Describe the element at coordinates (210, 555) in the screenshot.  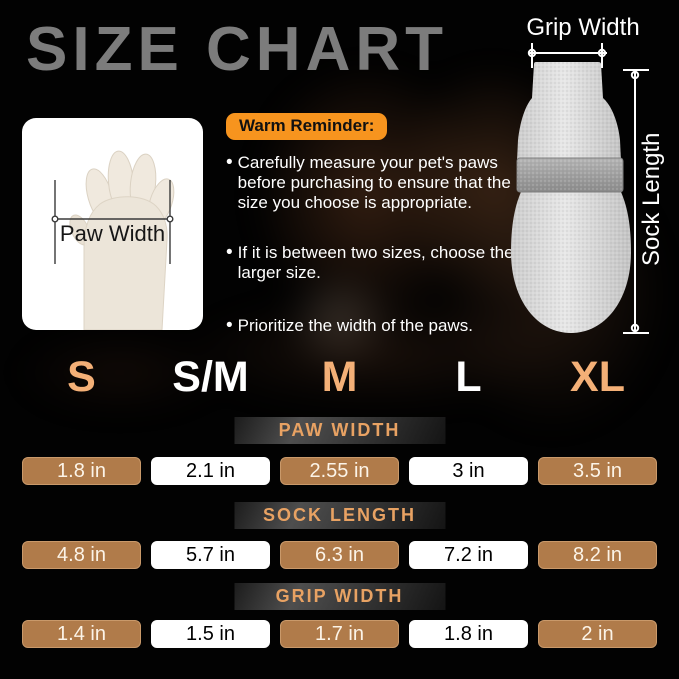
I see `value-cell: 5.7 in` at that location.